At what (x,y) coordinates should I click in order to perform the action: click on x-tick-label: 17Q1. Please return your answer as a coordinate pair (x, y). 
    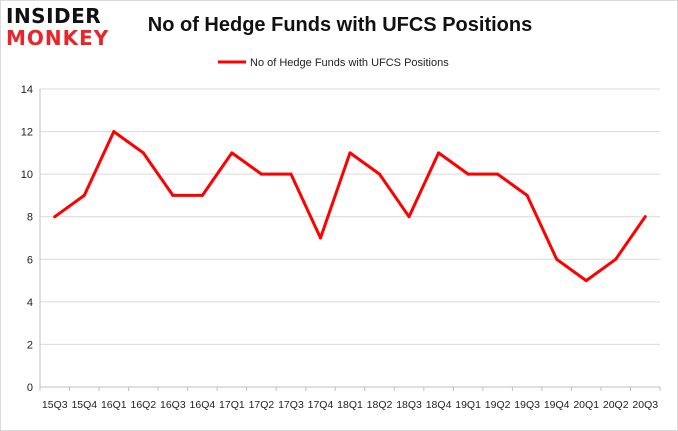
    Looking at the image, I should click on (232, 405).